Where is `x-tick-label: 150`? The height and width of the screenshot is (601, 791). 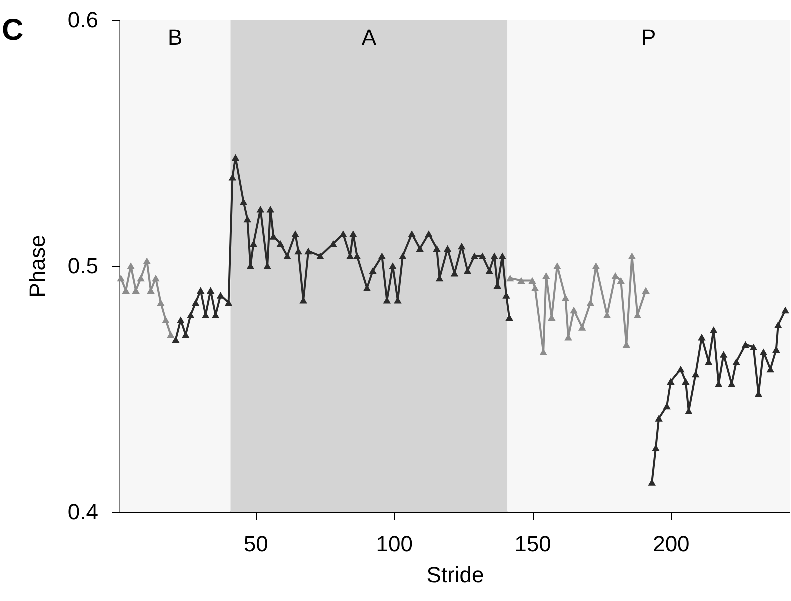 x-tick-label: 150 is located at coordinates (533, 544).